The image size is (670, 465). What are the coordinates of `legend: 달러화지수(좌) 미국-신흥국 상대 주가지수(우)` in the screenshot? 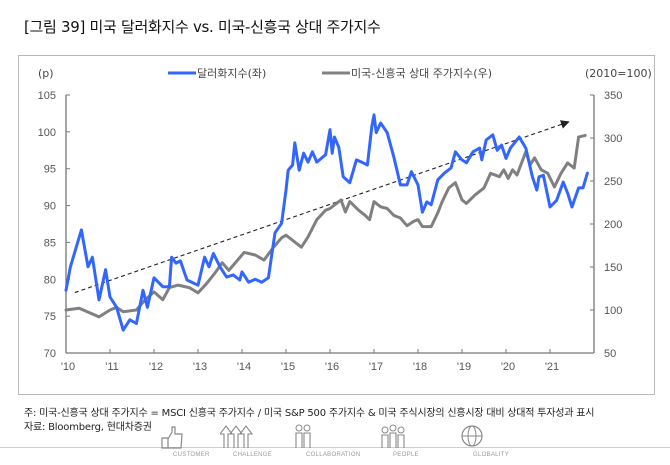 It's located at (330, 73).